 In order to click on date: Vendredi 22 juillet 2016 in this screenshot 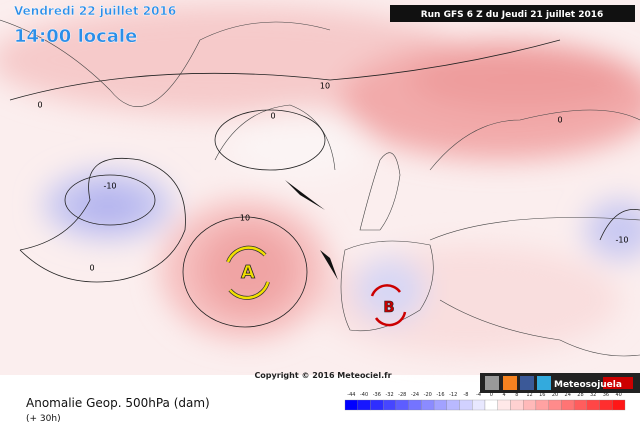, I will do `click(95, 11)`.